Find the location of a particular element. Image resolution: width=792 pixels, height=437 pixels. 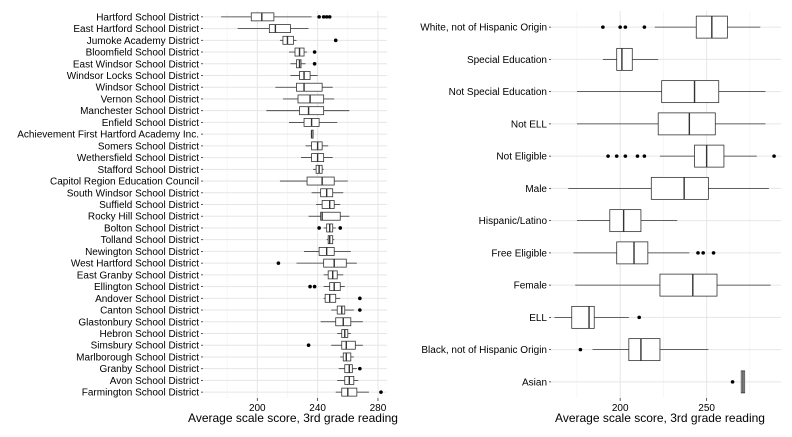

district-boxplot-row: Suffield School District is located at coordinates (220, 205).